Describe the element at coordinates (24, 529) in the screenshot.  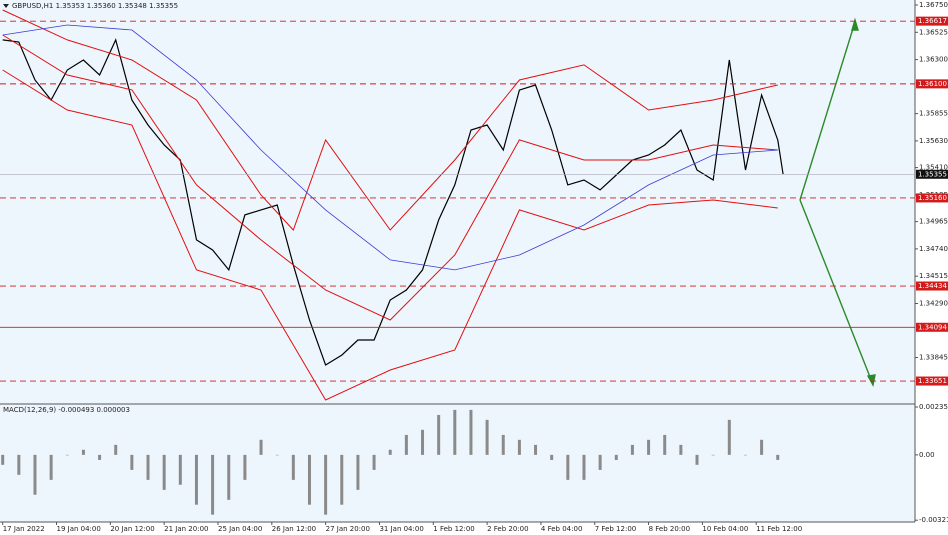
I see `x-tick-label: 17 Jan 2022` at that location.